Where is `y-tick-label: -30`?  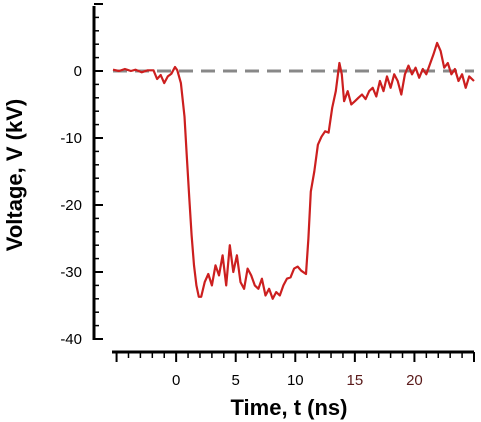
y-tick-label: -30 is located at coordinates (71, 272).